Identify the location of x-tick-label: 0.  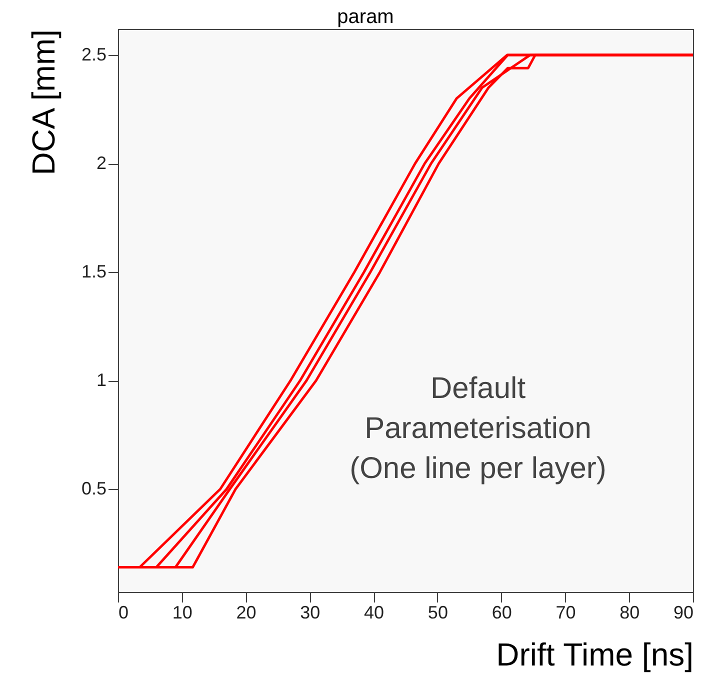
(123, 612).